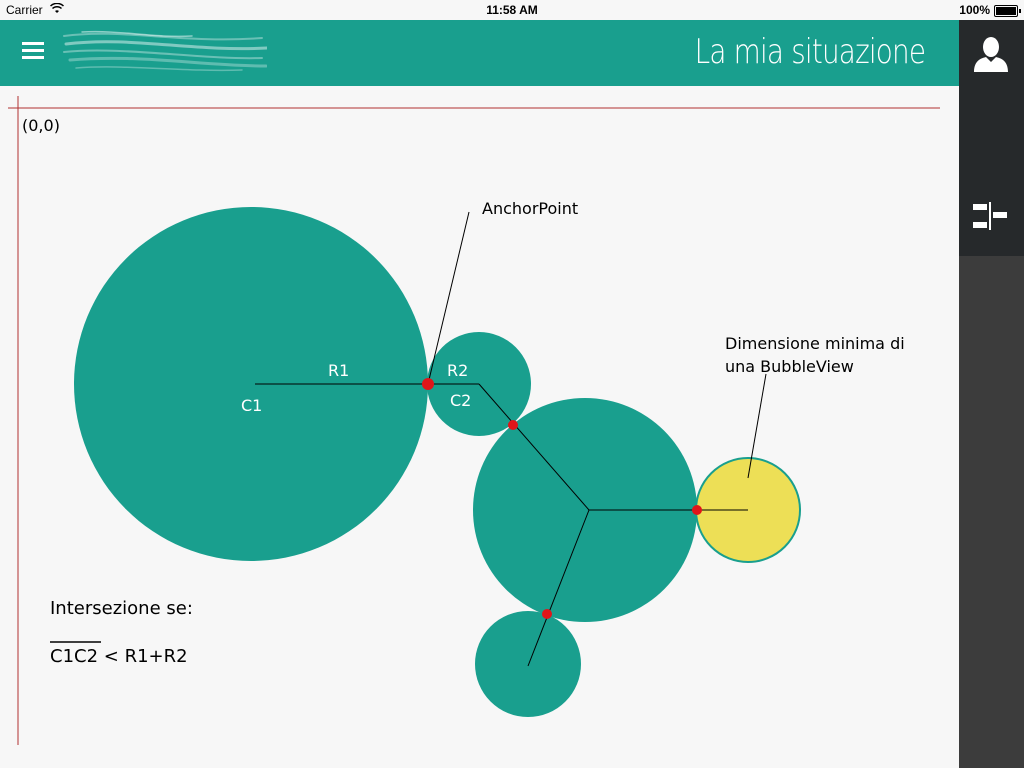 This screenshot has height=768, width=1024. Describe the element at coordinates (534, 447) in the screenshot. I see `c2-to-center-line` at that location.